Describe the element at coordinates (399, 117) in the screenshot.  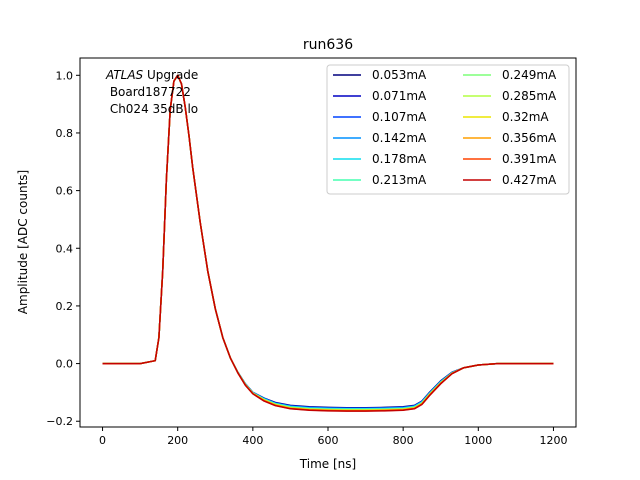
I see `legend-label-2: 0.107mA` at that location.